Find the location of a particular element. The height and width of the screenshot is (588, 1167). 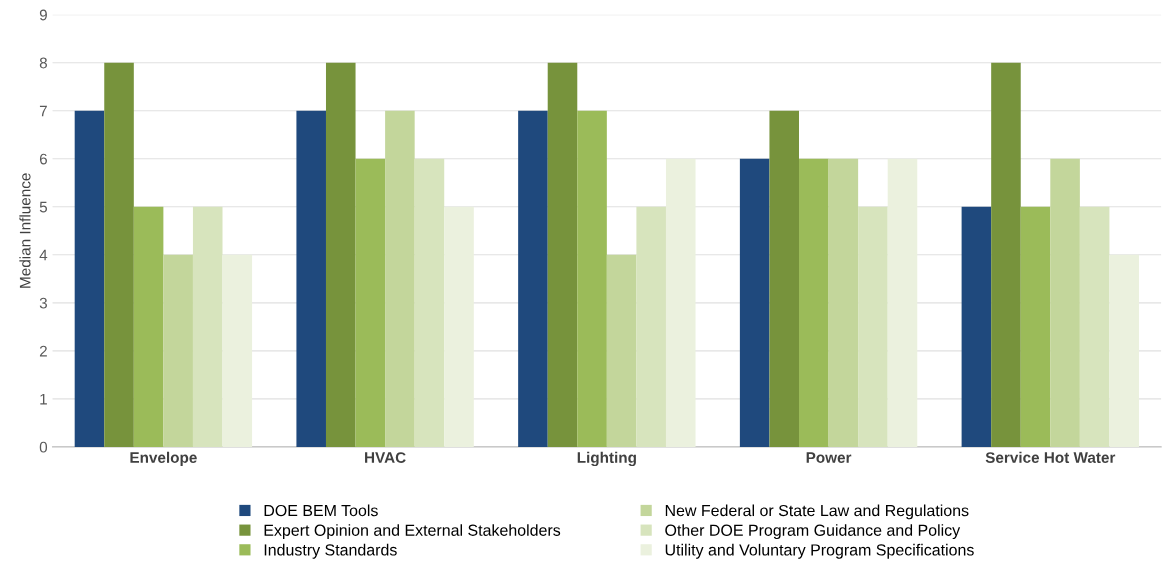

legend-label: New Federal or State Law and Regulations is located at coordinates (817, 512).